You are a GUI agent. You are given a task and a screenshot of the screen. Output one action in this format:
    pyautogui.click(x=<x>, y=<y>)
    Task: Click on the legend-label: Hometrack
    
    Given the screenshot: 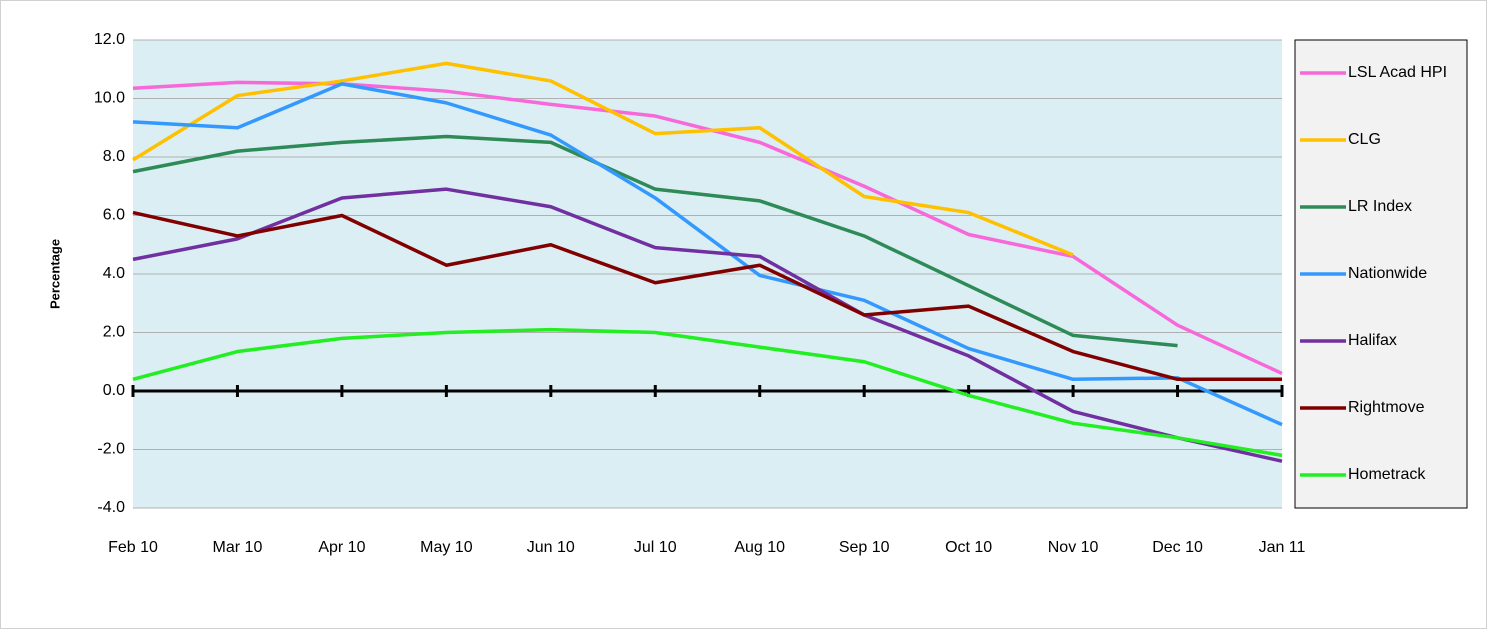 What is the action you would take?
    pyautogui.click(x=1387, y=474)
    